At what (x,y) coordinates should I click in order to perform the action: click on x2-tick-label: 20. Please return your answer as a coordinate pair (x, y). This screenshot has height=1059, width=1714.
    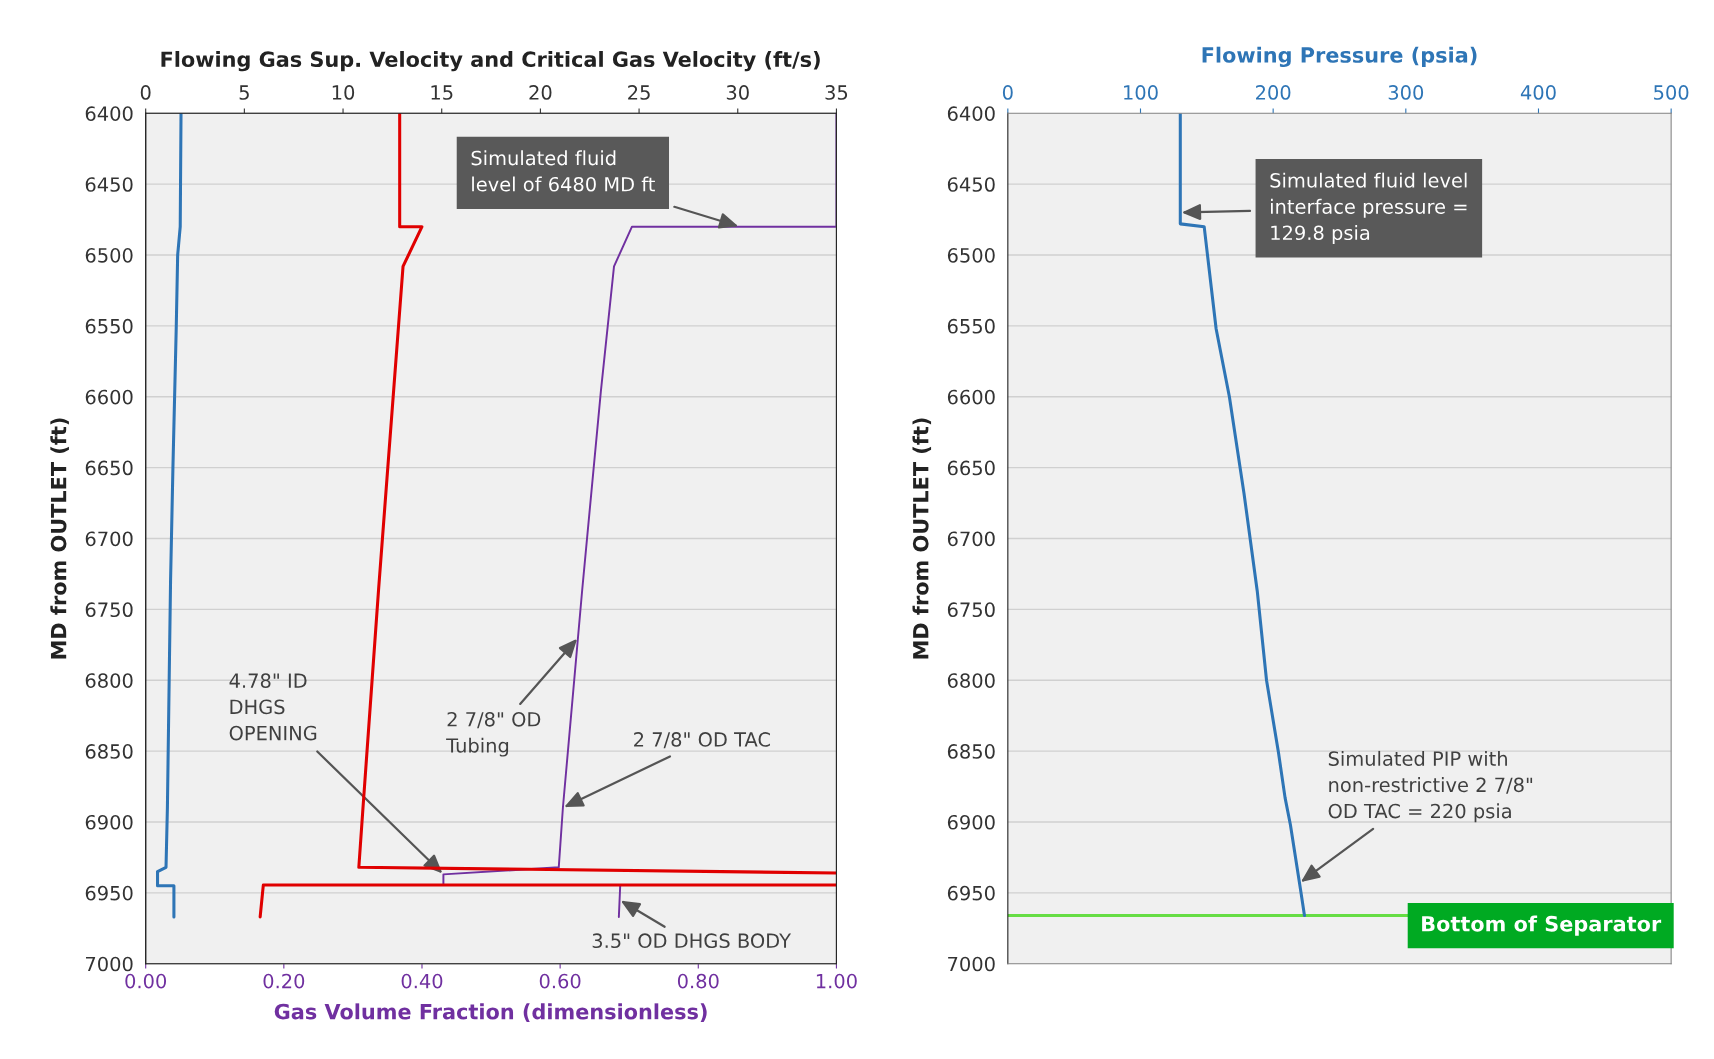
    Looking at the image, I should click on (540, 92).